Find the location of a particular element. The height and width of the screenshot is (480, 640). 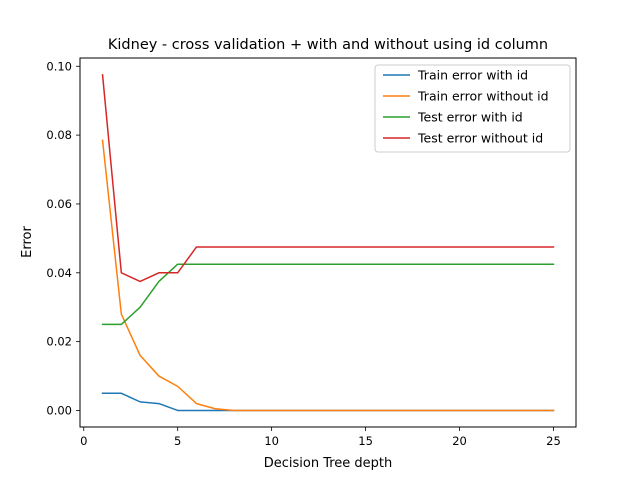

x-tick-label: 25 is located at coordinates (553, 441).